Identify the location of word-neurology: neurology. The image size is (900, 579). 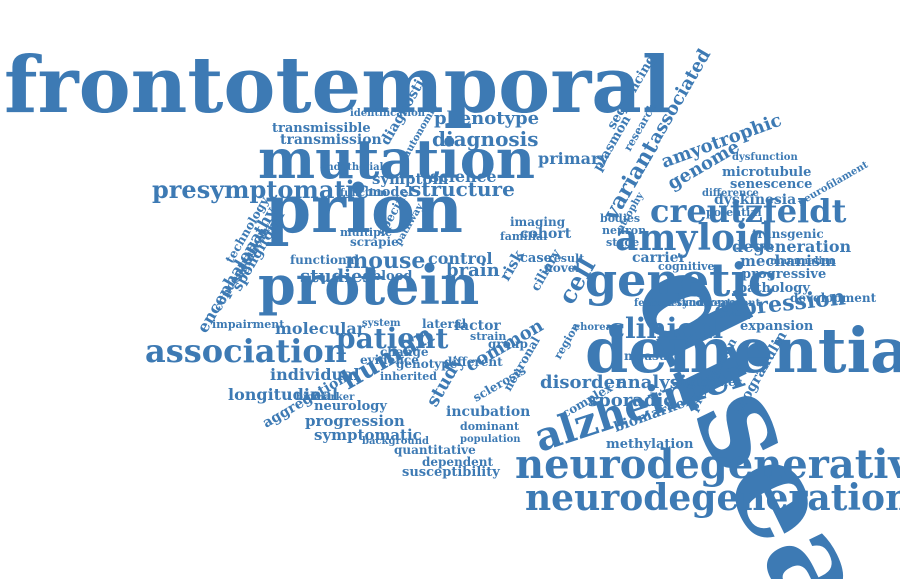
(350, 406).